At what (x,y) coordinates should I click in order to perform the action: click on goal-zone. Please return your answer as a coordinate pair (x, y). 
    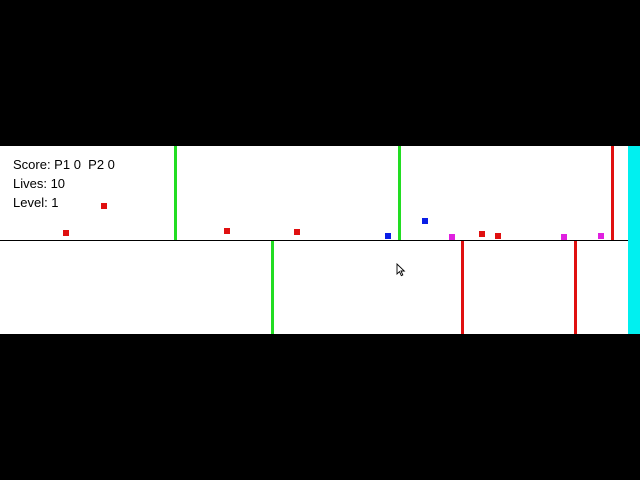
    Looking at the image, I should click on (634, 240).